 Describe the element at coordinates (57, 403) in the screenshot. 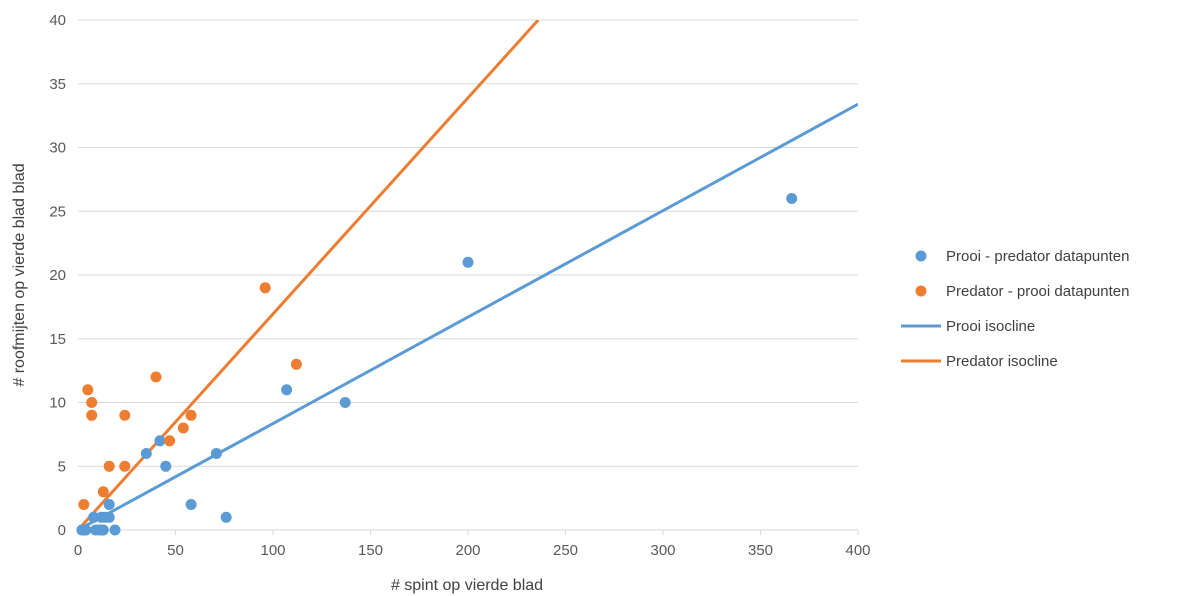

I see `y-tick-label: 10` at that location.